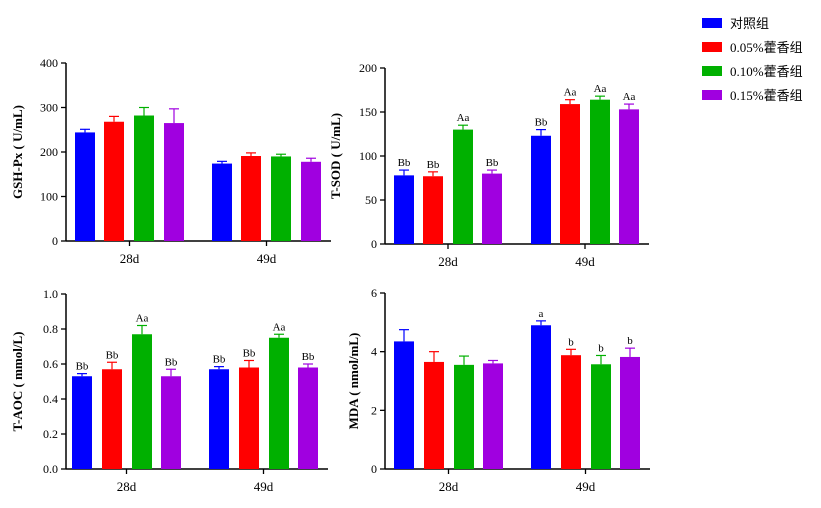 This screenshot has height=508, width=821. Describe the element at coordinates (541, 314) in the screenshot. I see `significance-label: a` at that location.